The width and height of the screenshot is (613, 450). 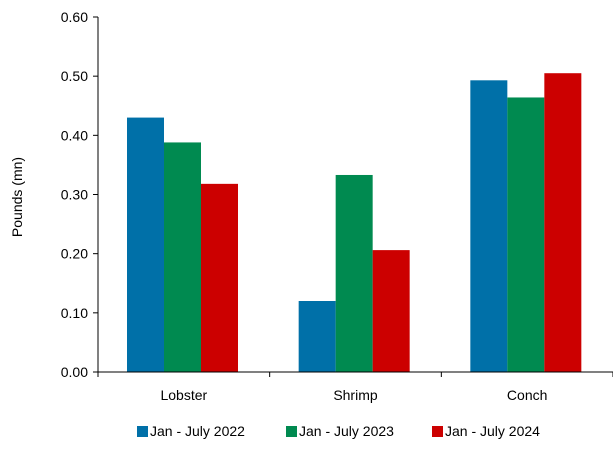 I want to click on y-tick-label: 0.10, so click(x=74, y=313).